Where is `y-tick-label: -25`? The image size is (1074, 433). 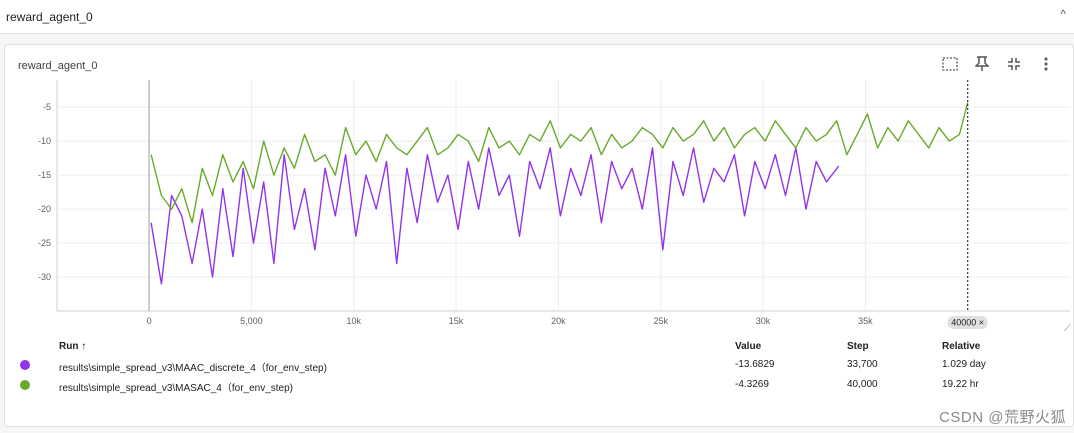 y-tick-label: -25 is located at coordinates (44, 243).